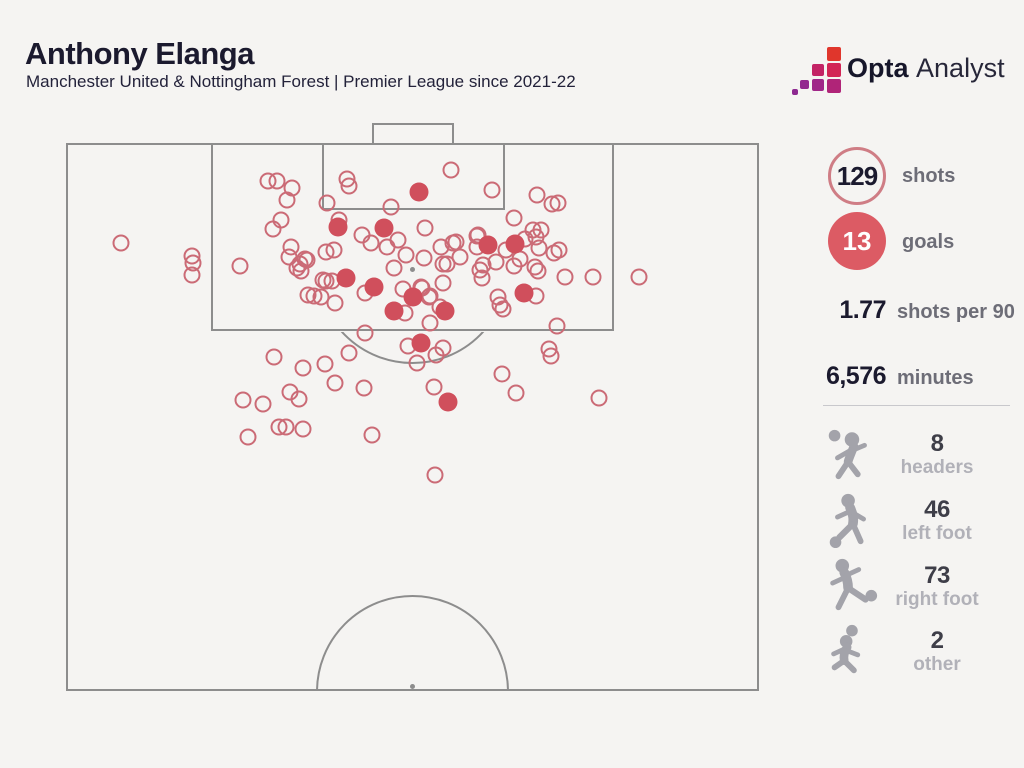 The image size is (1024, 768). What do you see at coordinates (862, 310) in the screenshot?
I see `shots-per-90-value: 1.77` at bounding box center [862, 310].